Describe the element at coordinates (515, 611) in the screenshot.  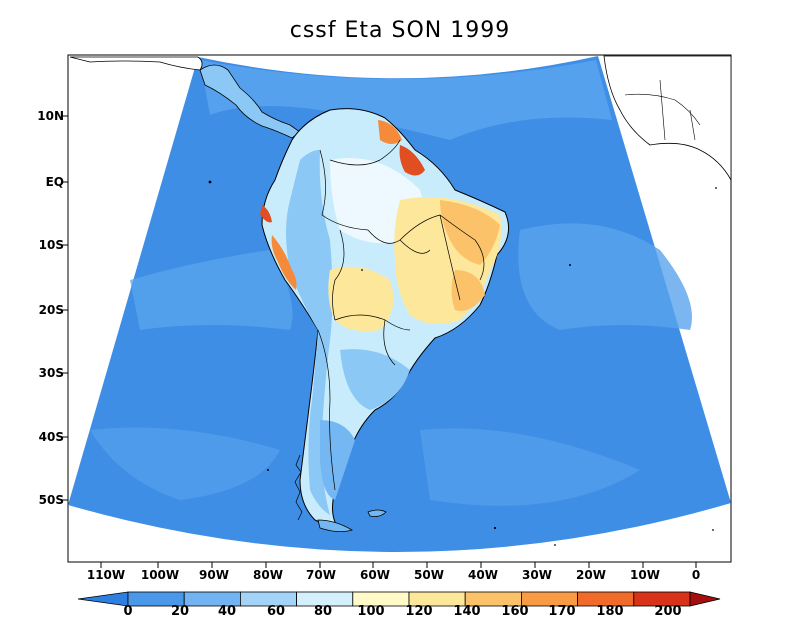
I see `colorbar-label-160: 160` at that location.